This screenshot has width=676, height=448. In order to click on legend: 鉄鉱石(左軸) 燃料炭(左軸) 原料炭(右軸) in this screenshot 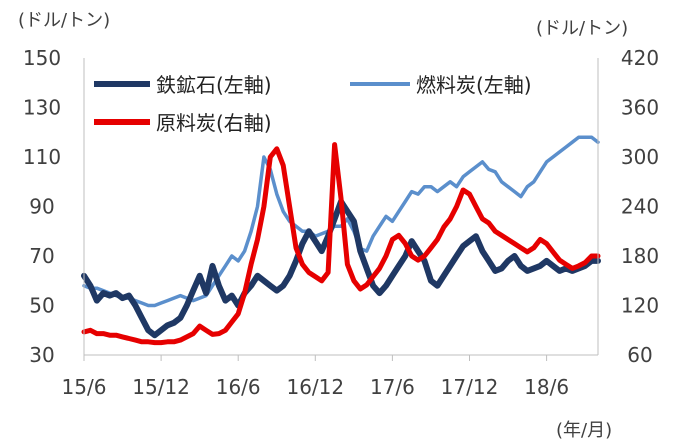, I will do `click(313, 104)`.